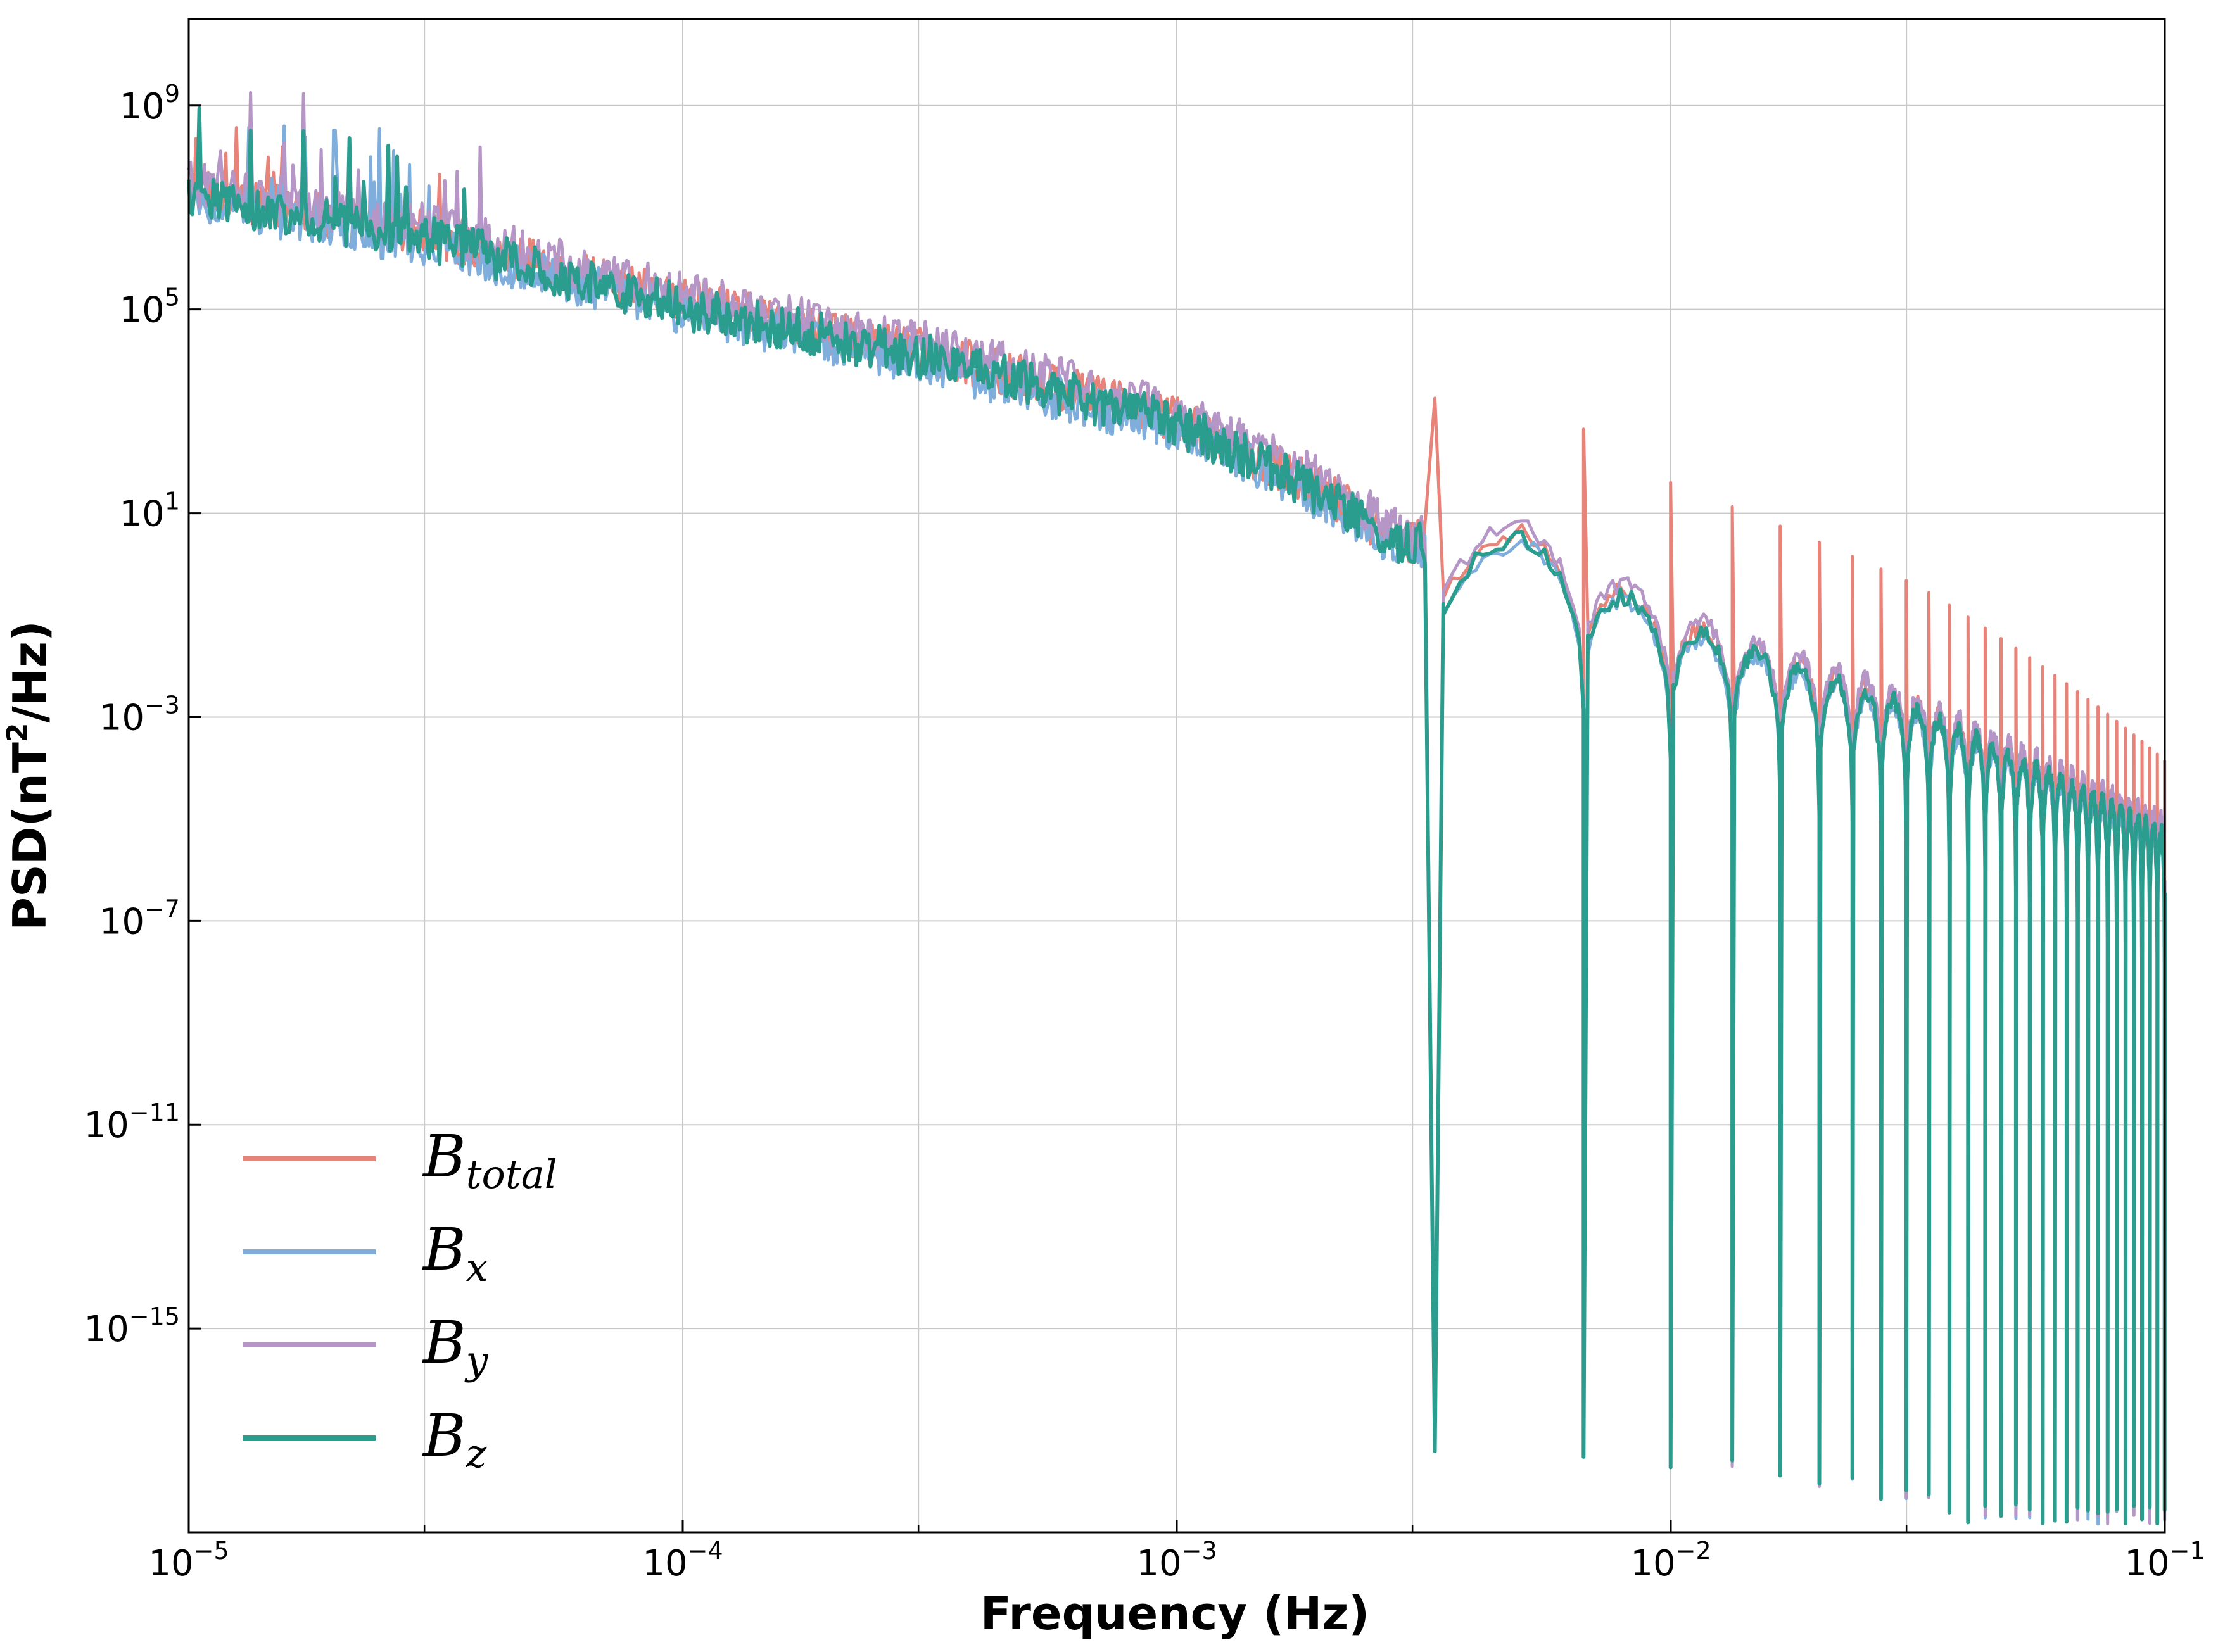  I want to click on legend-label-subscript: x, so click(477, 1267).